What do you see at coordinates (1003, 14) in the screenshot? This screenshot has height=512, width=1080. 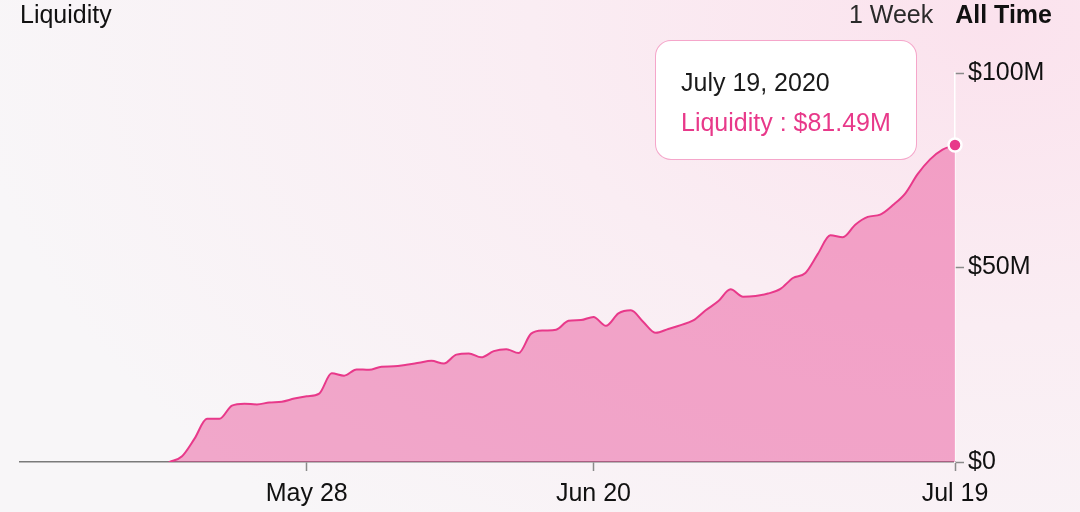 I see `text: All Time` at bounding box center [1003, 14].